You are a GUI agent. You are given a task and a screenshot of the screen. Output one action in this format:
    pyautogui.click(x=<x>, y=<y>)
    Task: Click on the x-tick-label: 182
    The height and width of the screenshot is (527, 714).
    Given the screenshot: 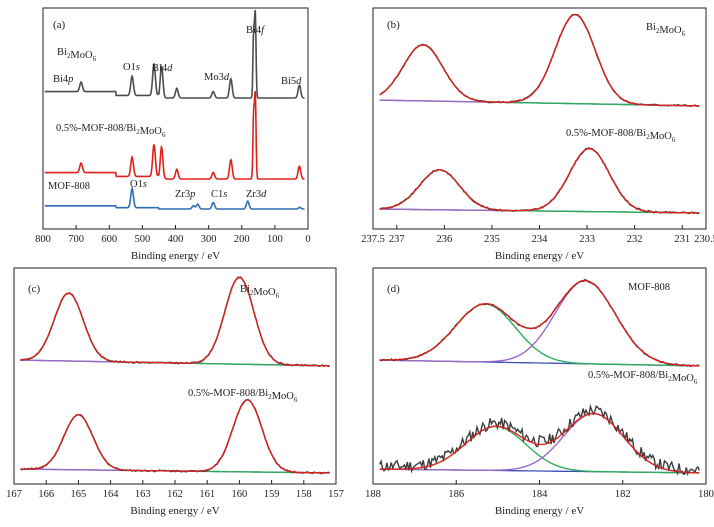 What is the action you would take?
    pyautogui.click(x=623, y=494)
    